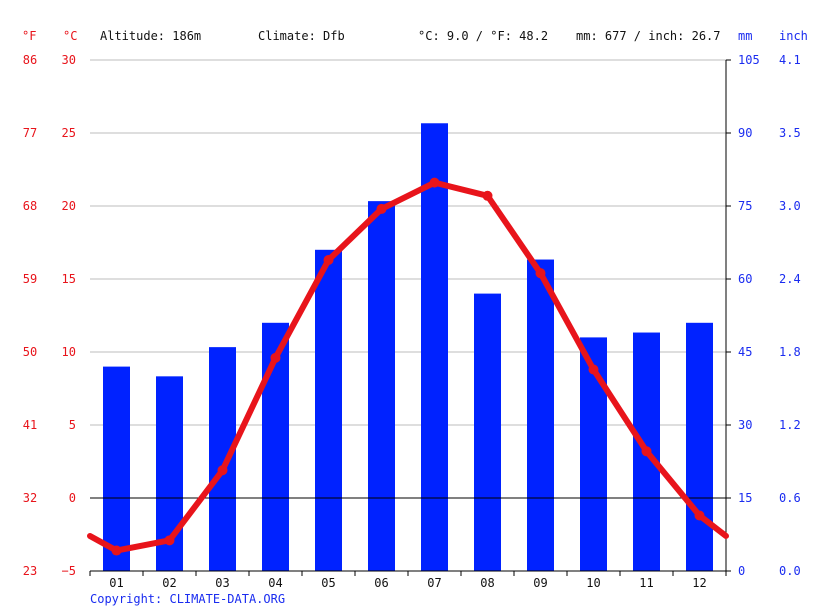 Image resolution: width=815 pixels, height=611 pixels. What do you see at coordinates (72, 498) in the screenshot?
I see `y-tick-celsius: 0` at bounding box center [72, 498].